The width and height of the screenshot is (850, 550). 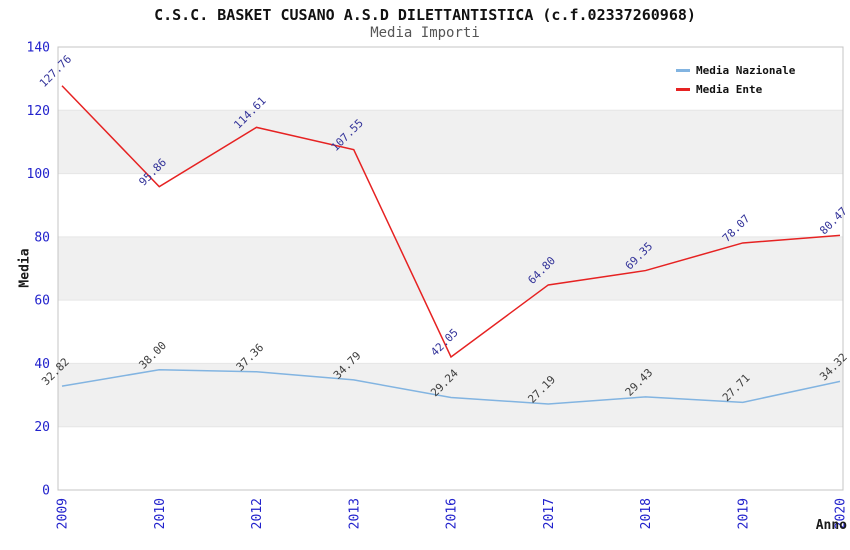 What do you see at coordinates (25, 268) in the screenshot?
I see `y-axis-label: Media` at bounding box center [25, 268].